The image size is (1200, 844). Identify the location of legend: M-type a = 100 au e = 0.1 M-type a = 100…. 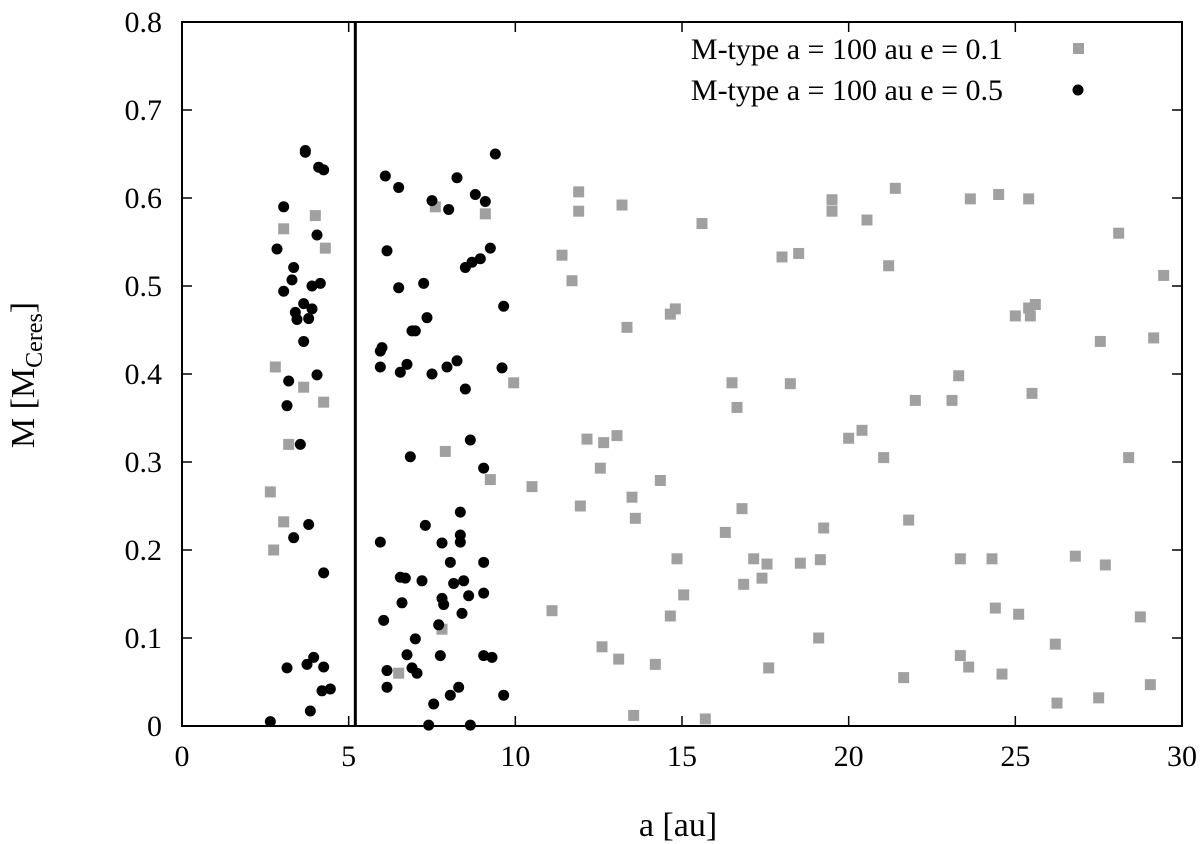
(887, 70).